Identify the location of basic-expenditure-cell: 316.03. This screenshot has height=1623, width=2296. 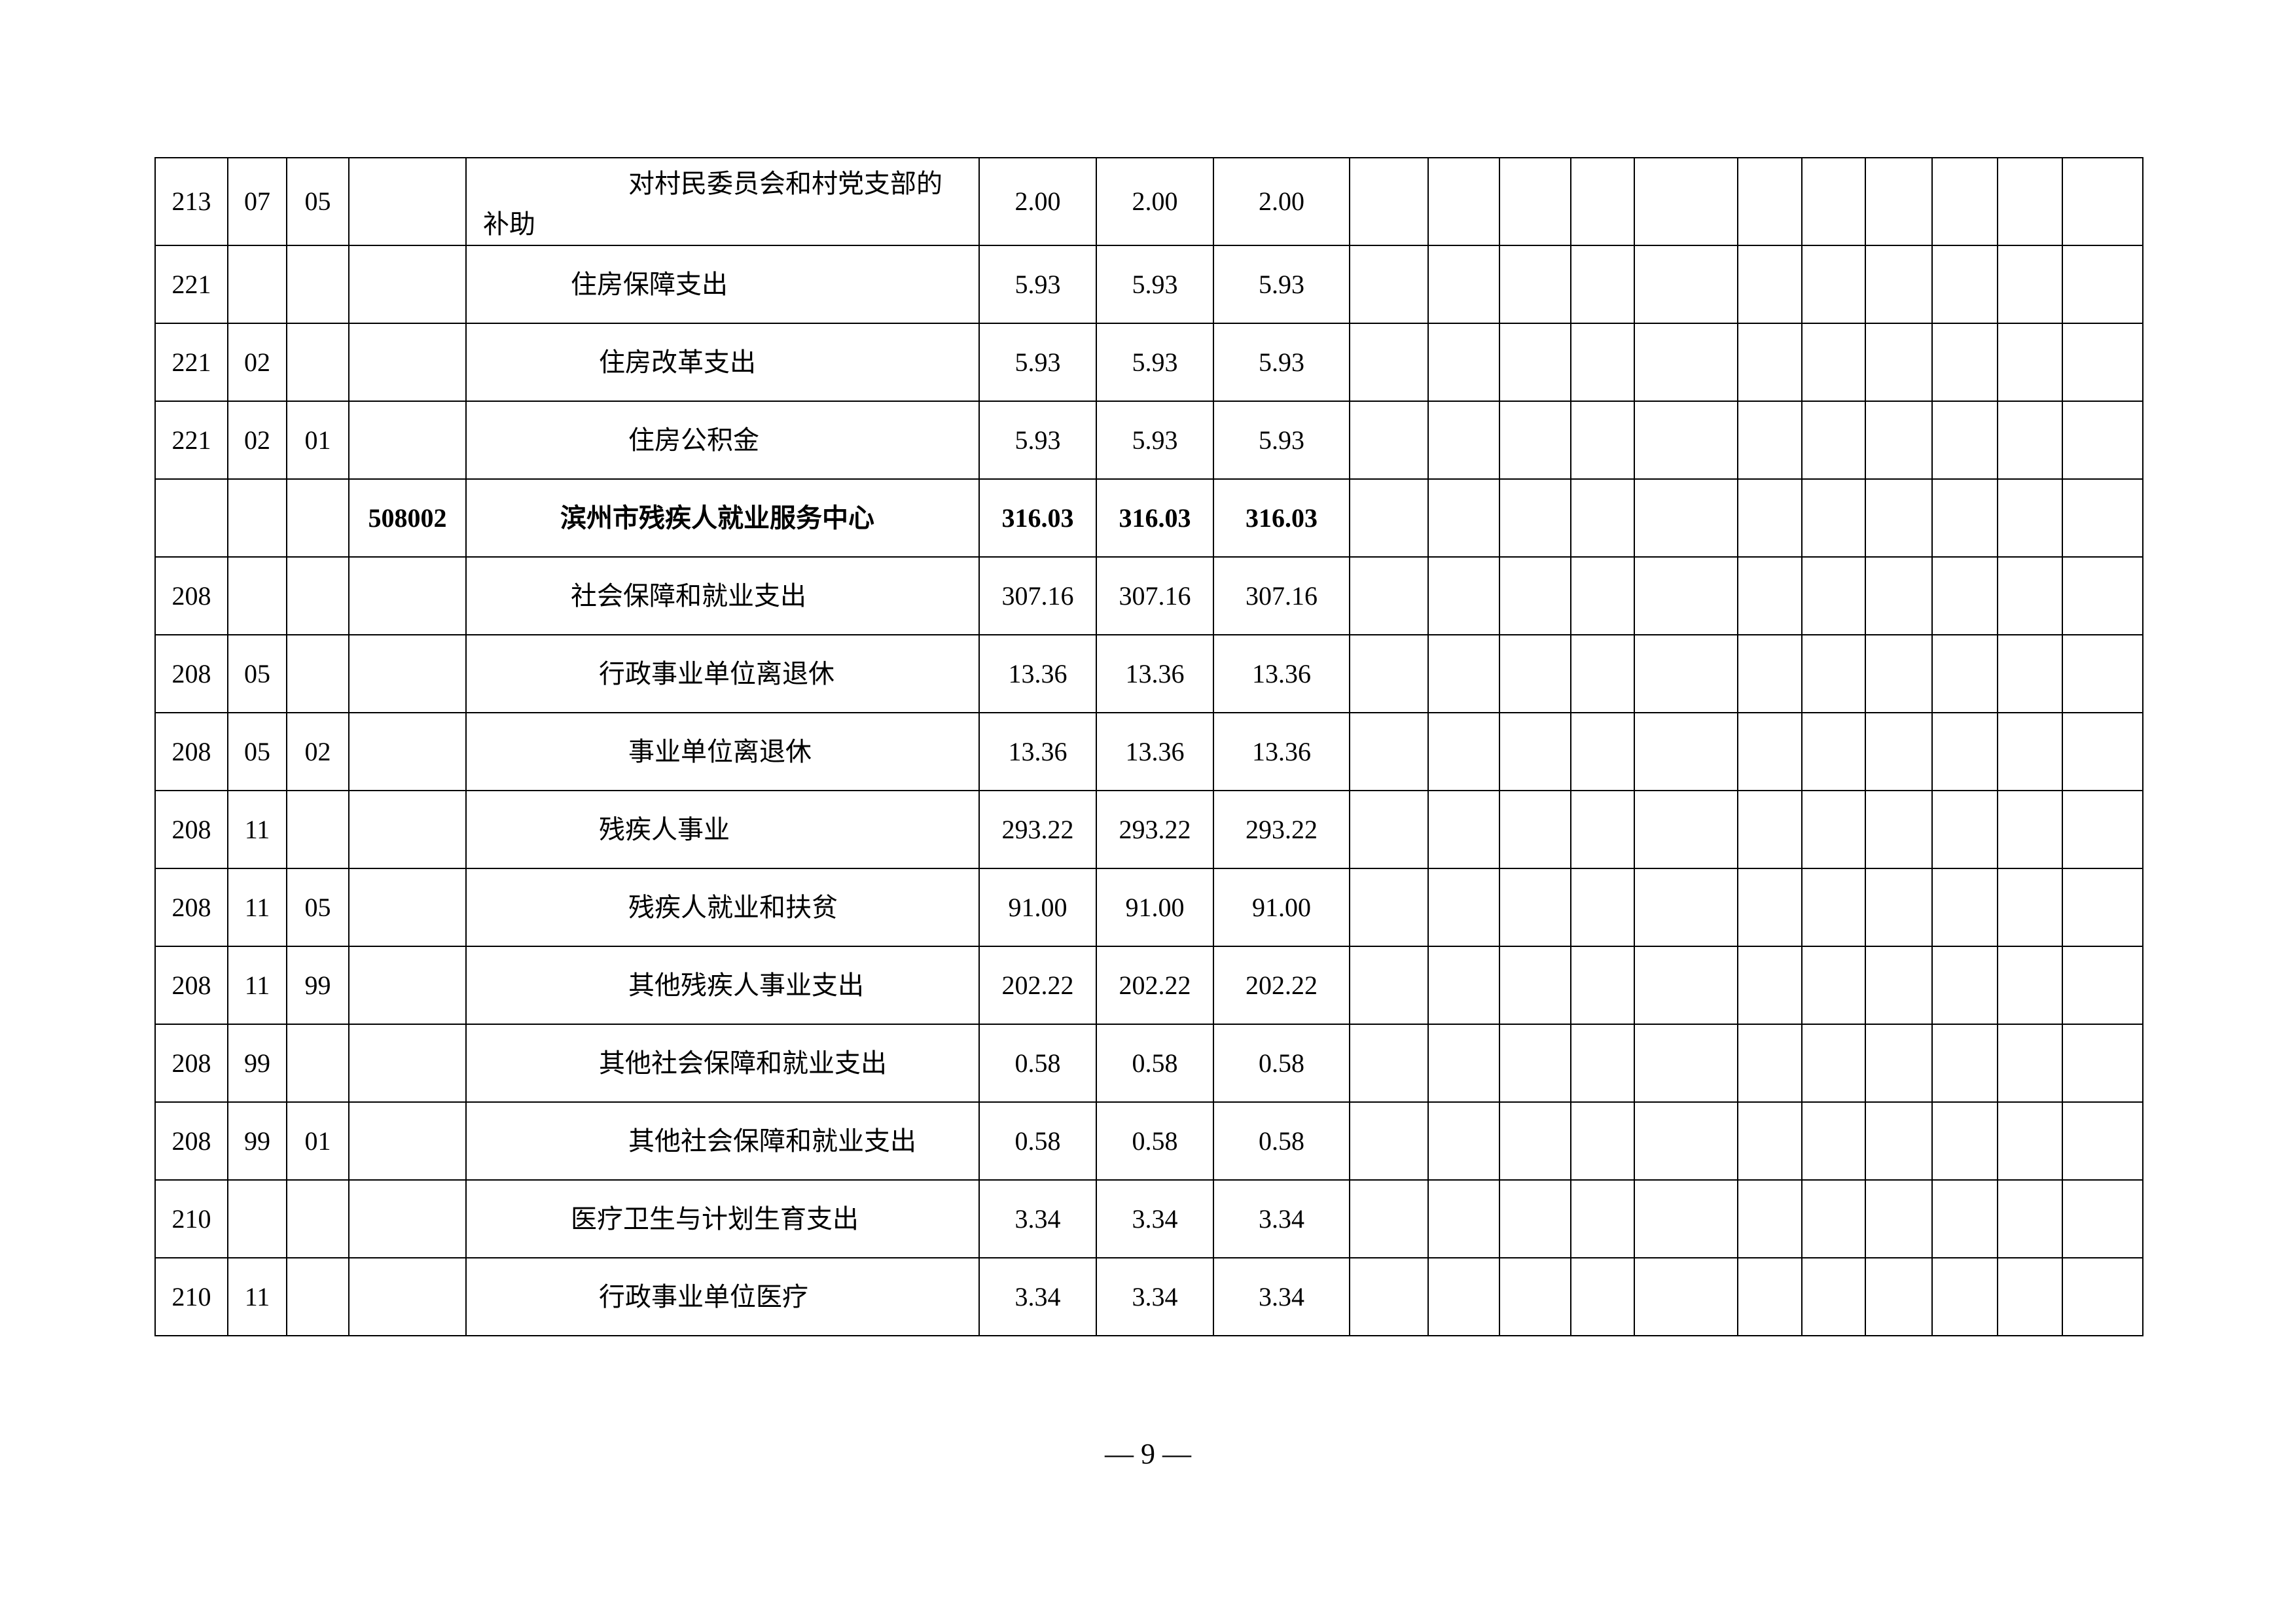
(1281, 518).